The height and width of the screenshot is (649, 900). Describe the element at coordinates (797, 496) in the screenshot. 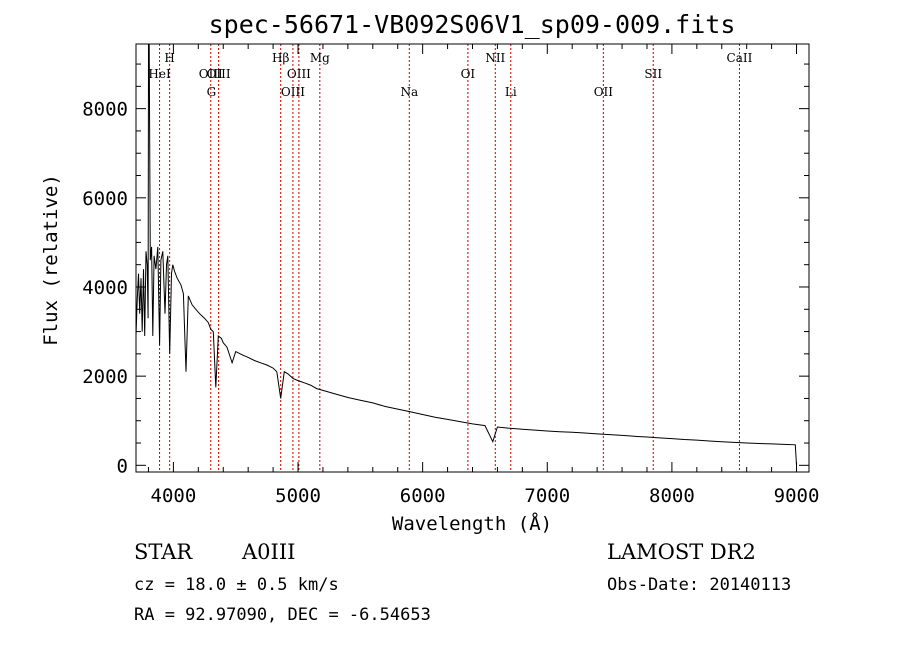

I see `x-tick-label-5: 9000` at that location.